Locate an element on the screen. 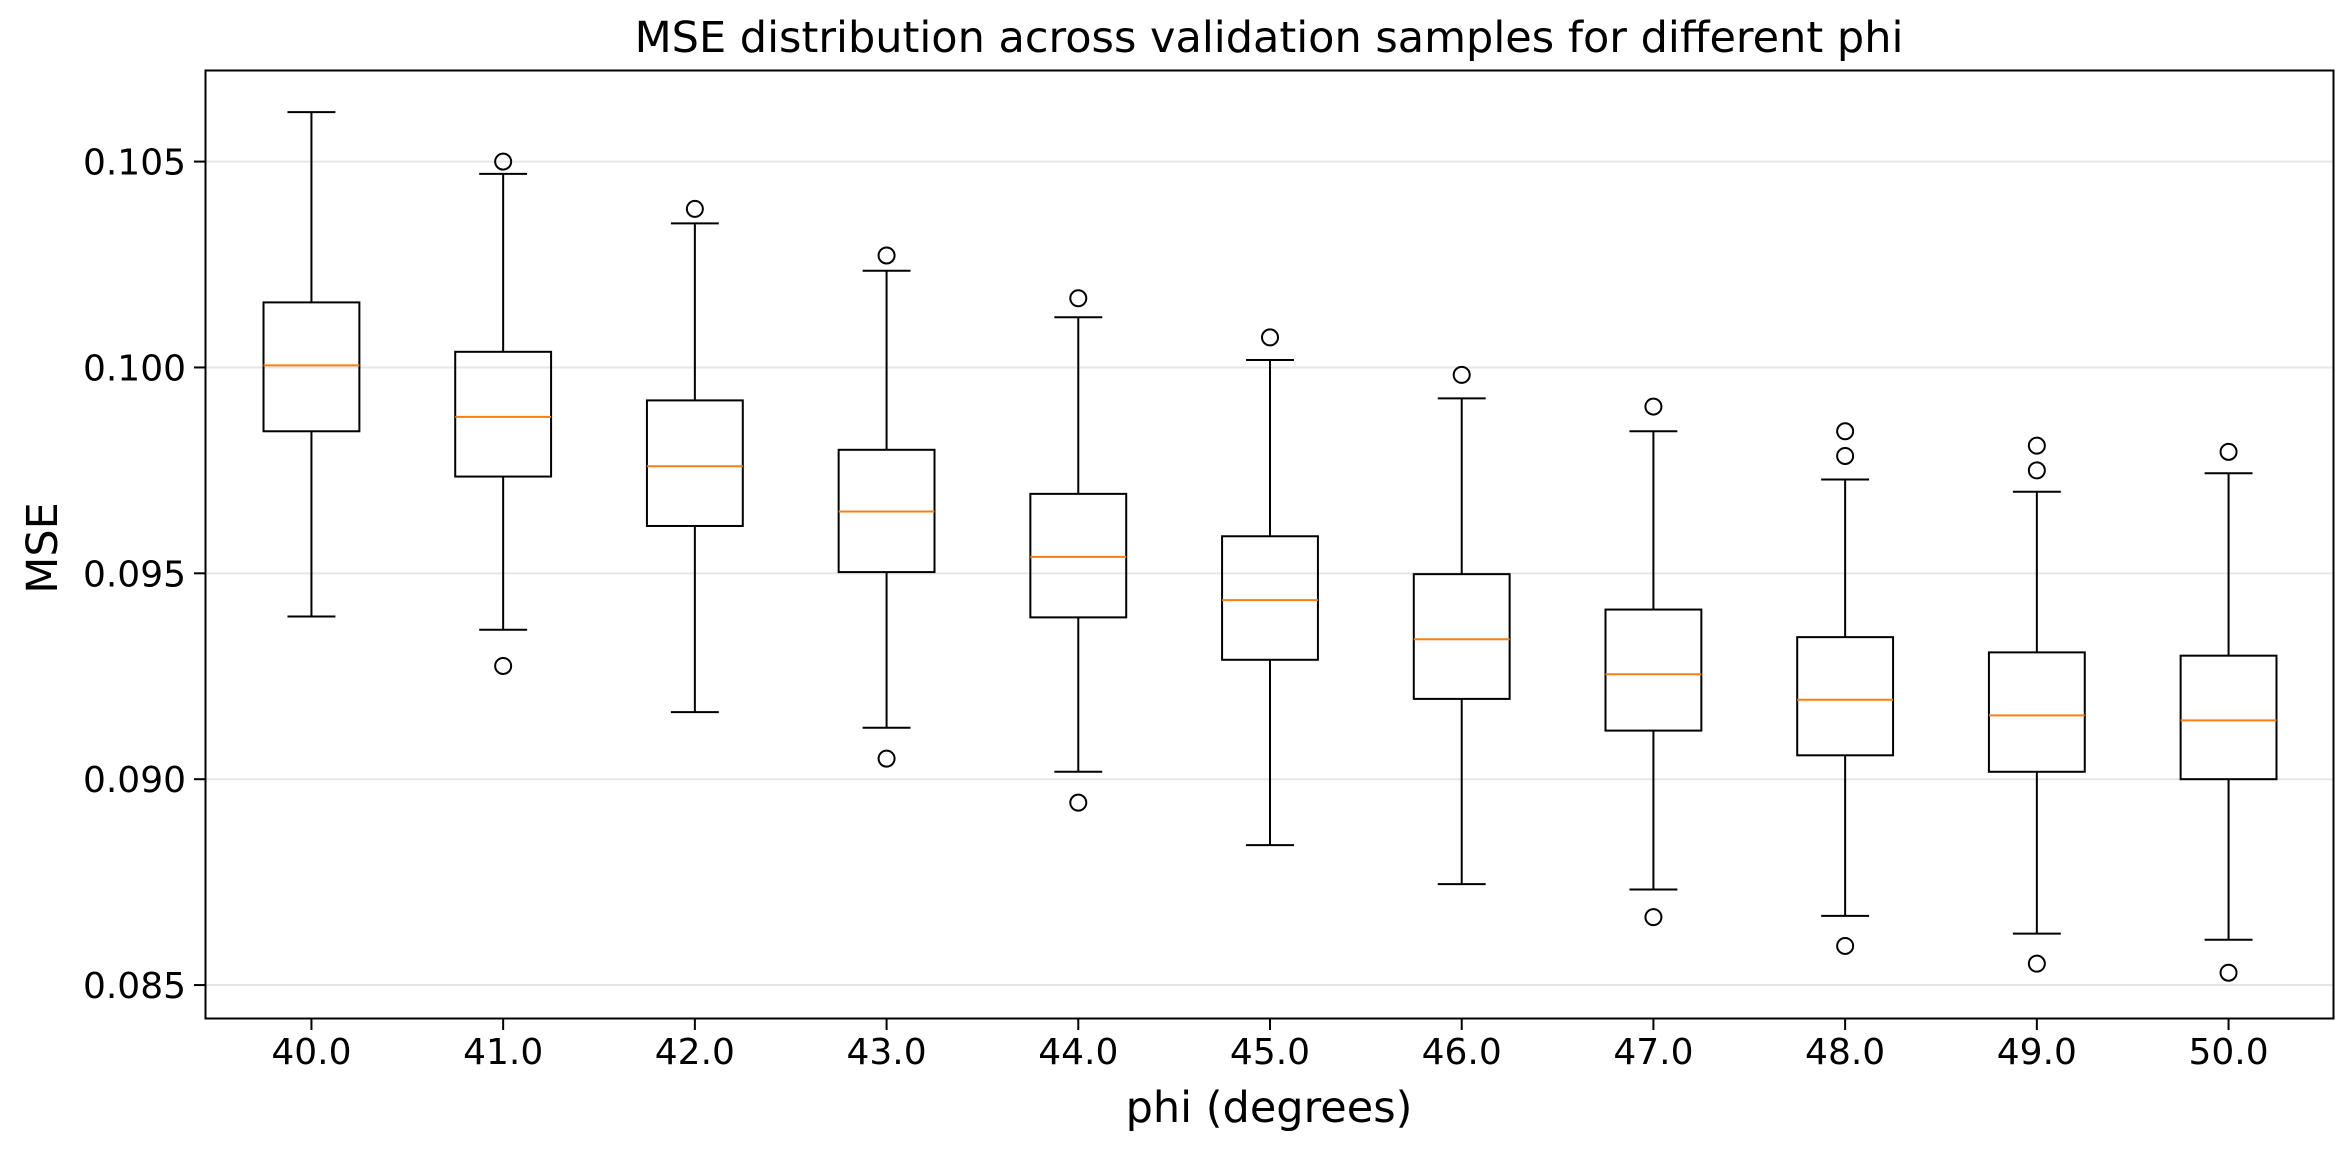 The height and width of the screenshot is (1150, 2352). x-tick-label: 42.0 is located at coordinates (695, 1052).